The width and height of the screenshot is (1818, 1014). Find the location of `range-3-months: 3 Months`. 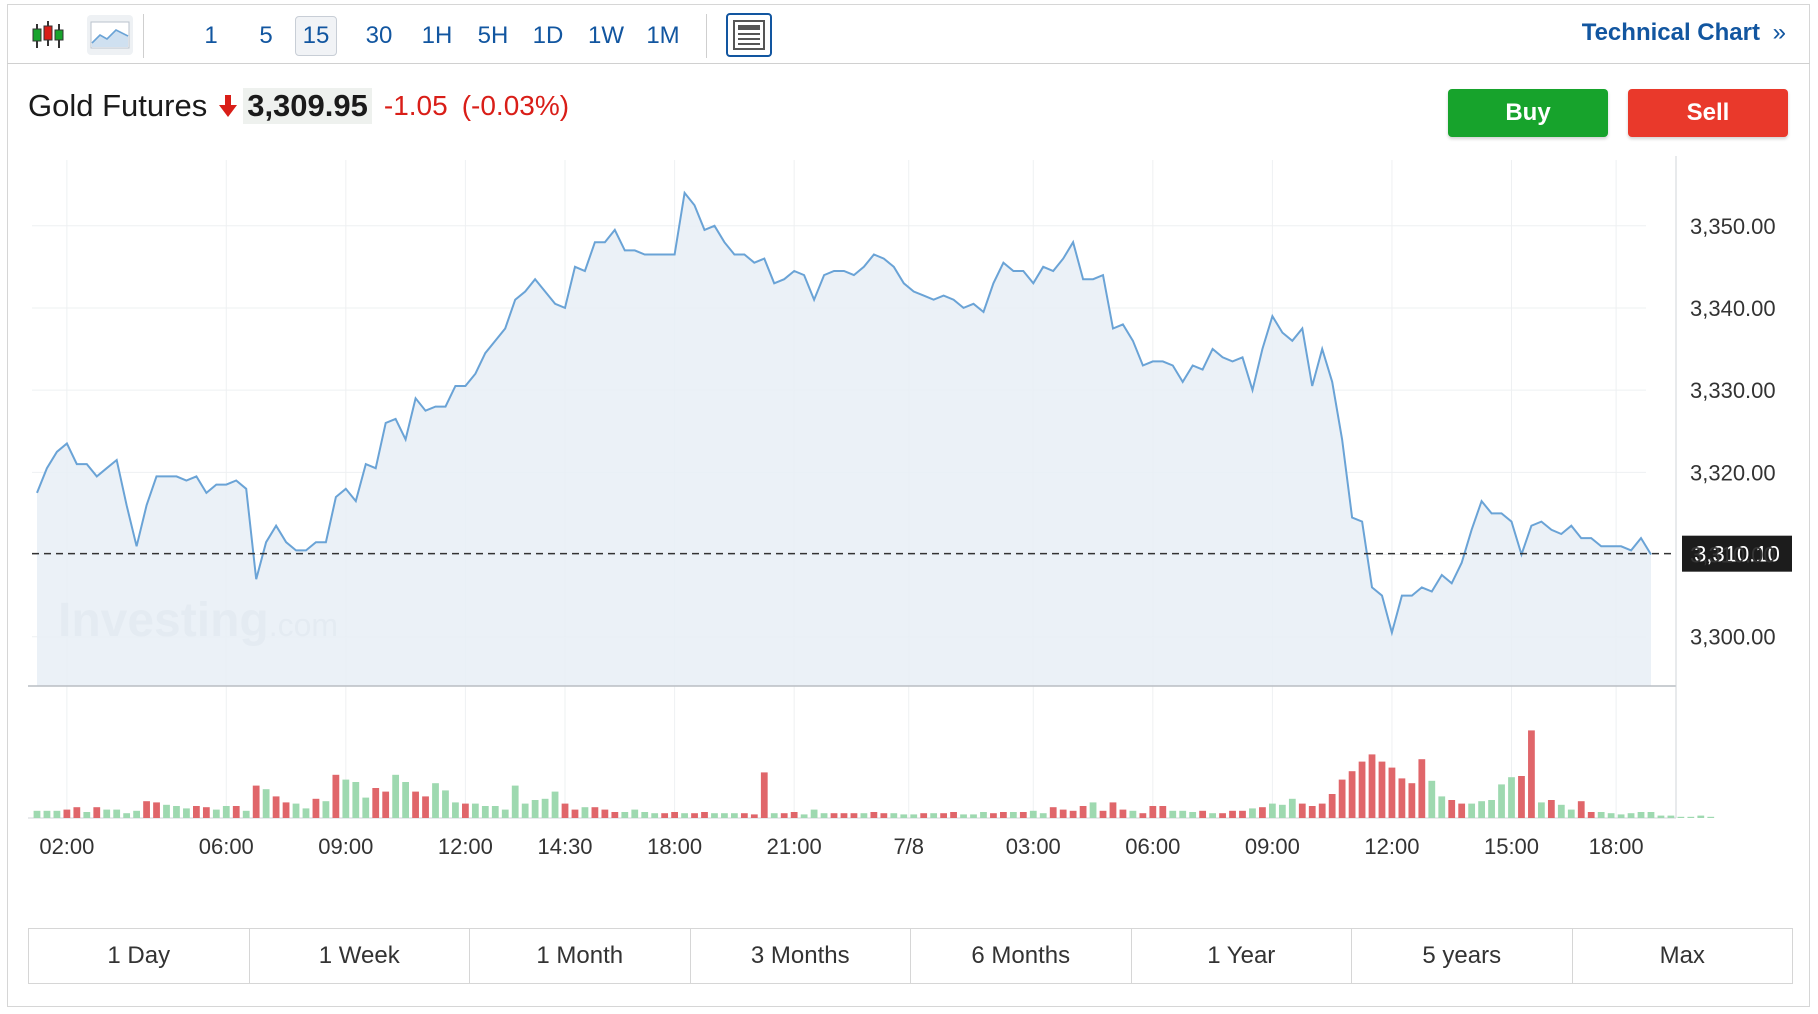

range-3-months: 3 Months is located at coordinates (800, 956).